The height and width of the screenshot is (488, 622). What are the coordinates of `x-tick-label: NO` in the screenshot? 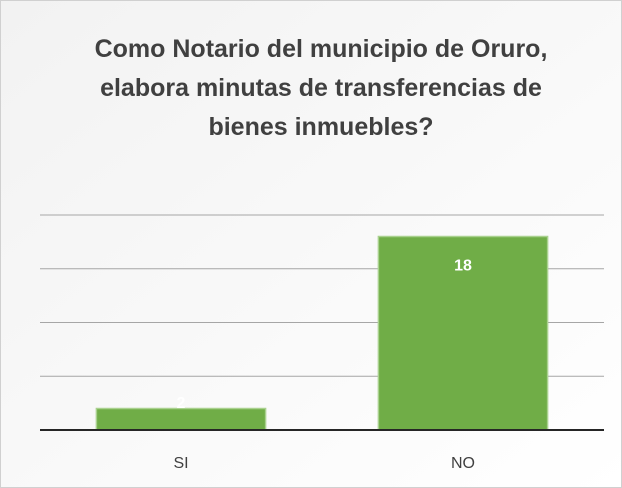 It's located at (463, 463).